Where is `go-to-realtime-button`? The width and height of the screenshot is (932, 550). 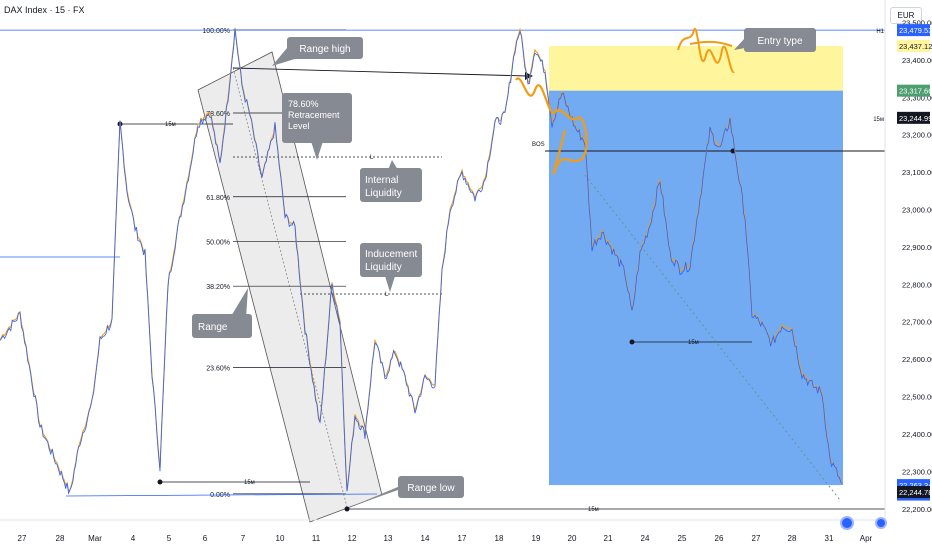
go-to-realtime-button is located at coordinates (881, 523).